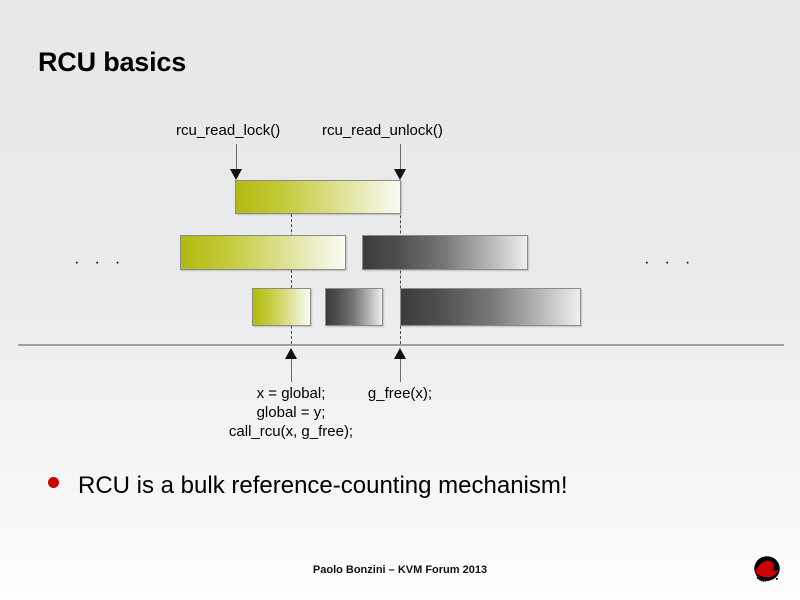 The width and height of the screenshot is (800, 600). I want to click on guide-line-call-rcu, so click(291, 279).